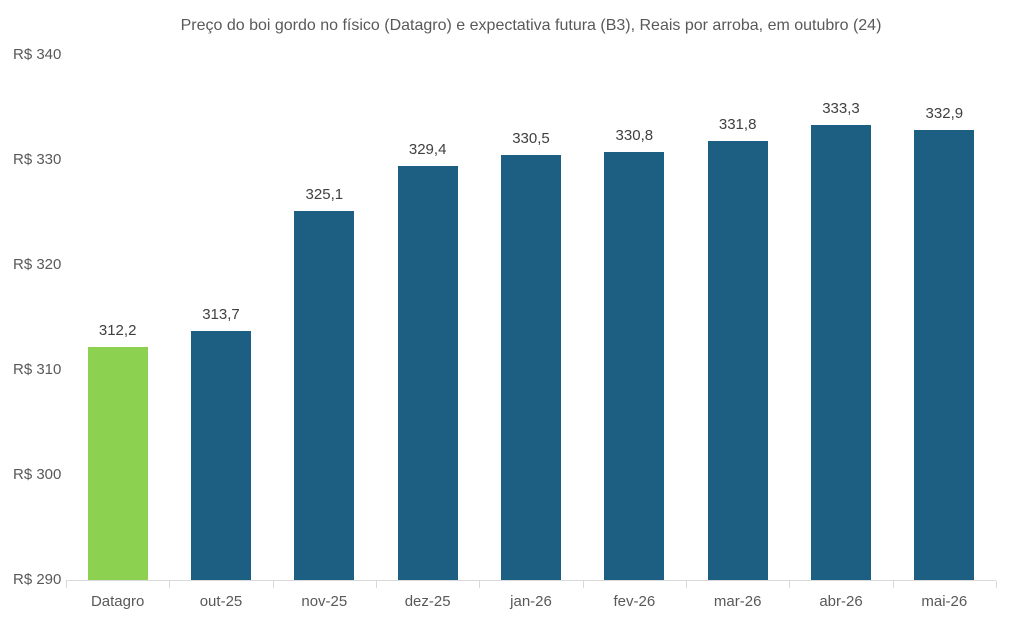 This screenshot has height=629, width=1011. I want to click on x-axis-label: mar-26, so click(737, 601).